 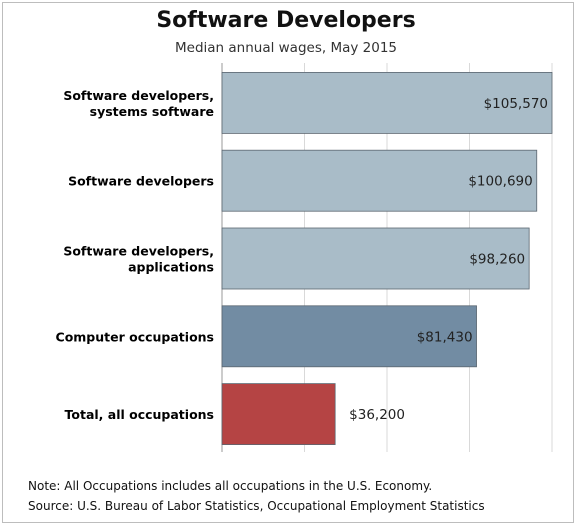 What do you see at coordinates (138, 259) in the screenshot?
I see `category-label: Software developers, applications` at bounding box center [138, 259].